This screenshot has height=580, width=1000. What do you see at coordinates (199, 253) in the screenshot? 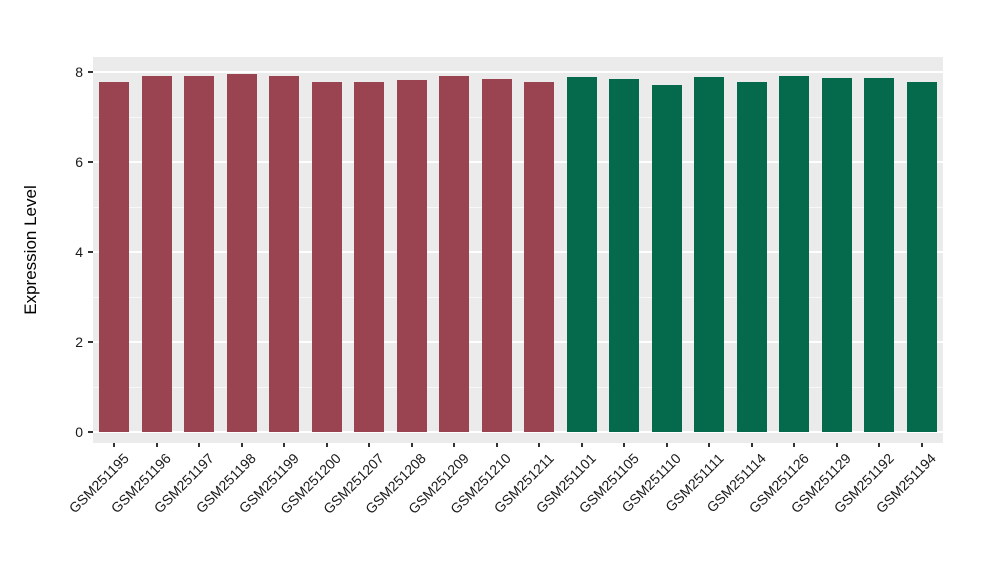
I see `bar-GSM251197` at bounding box center [199, 253].